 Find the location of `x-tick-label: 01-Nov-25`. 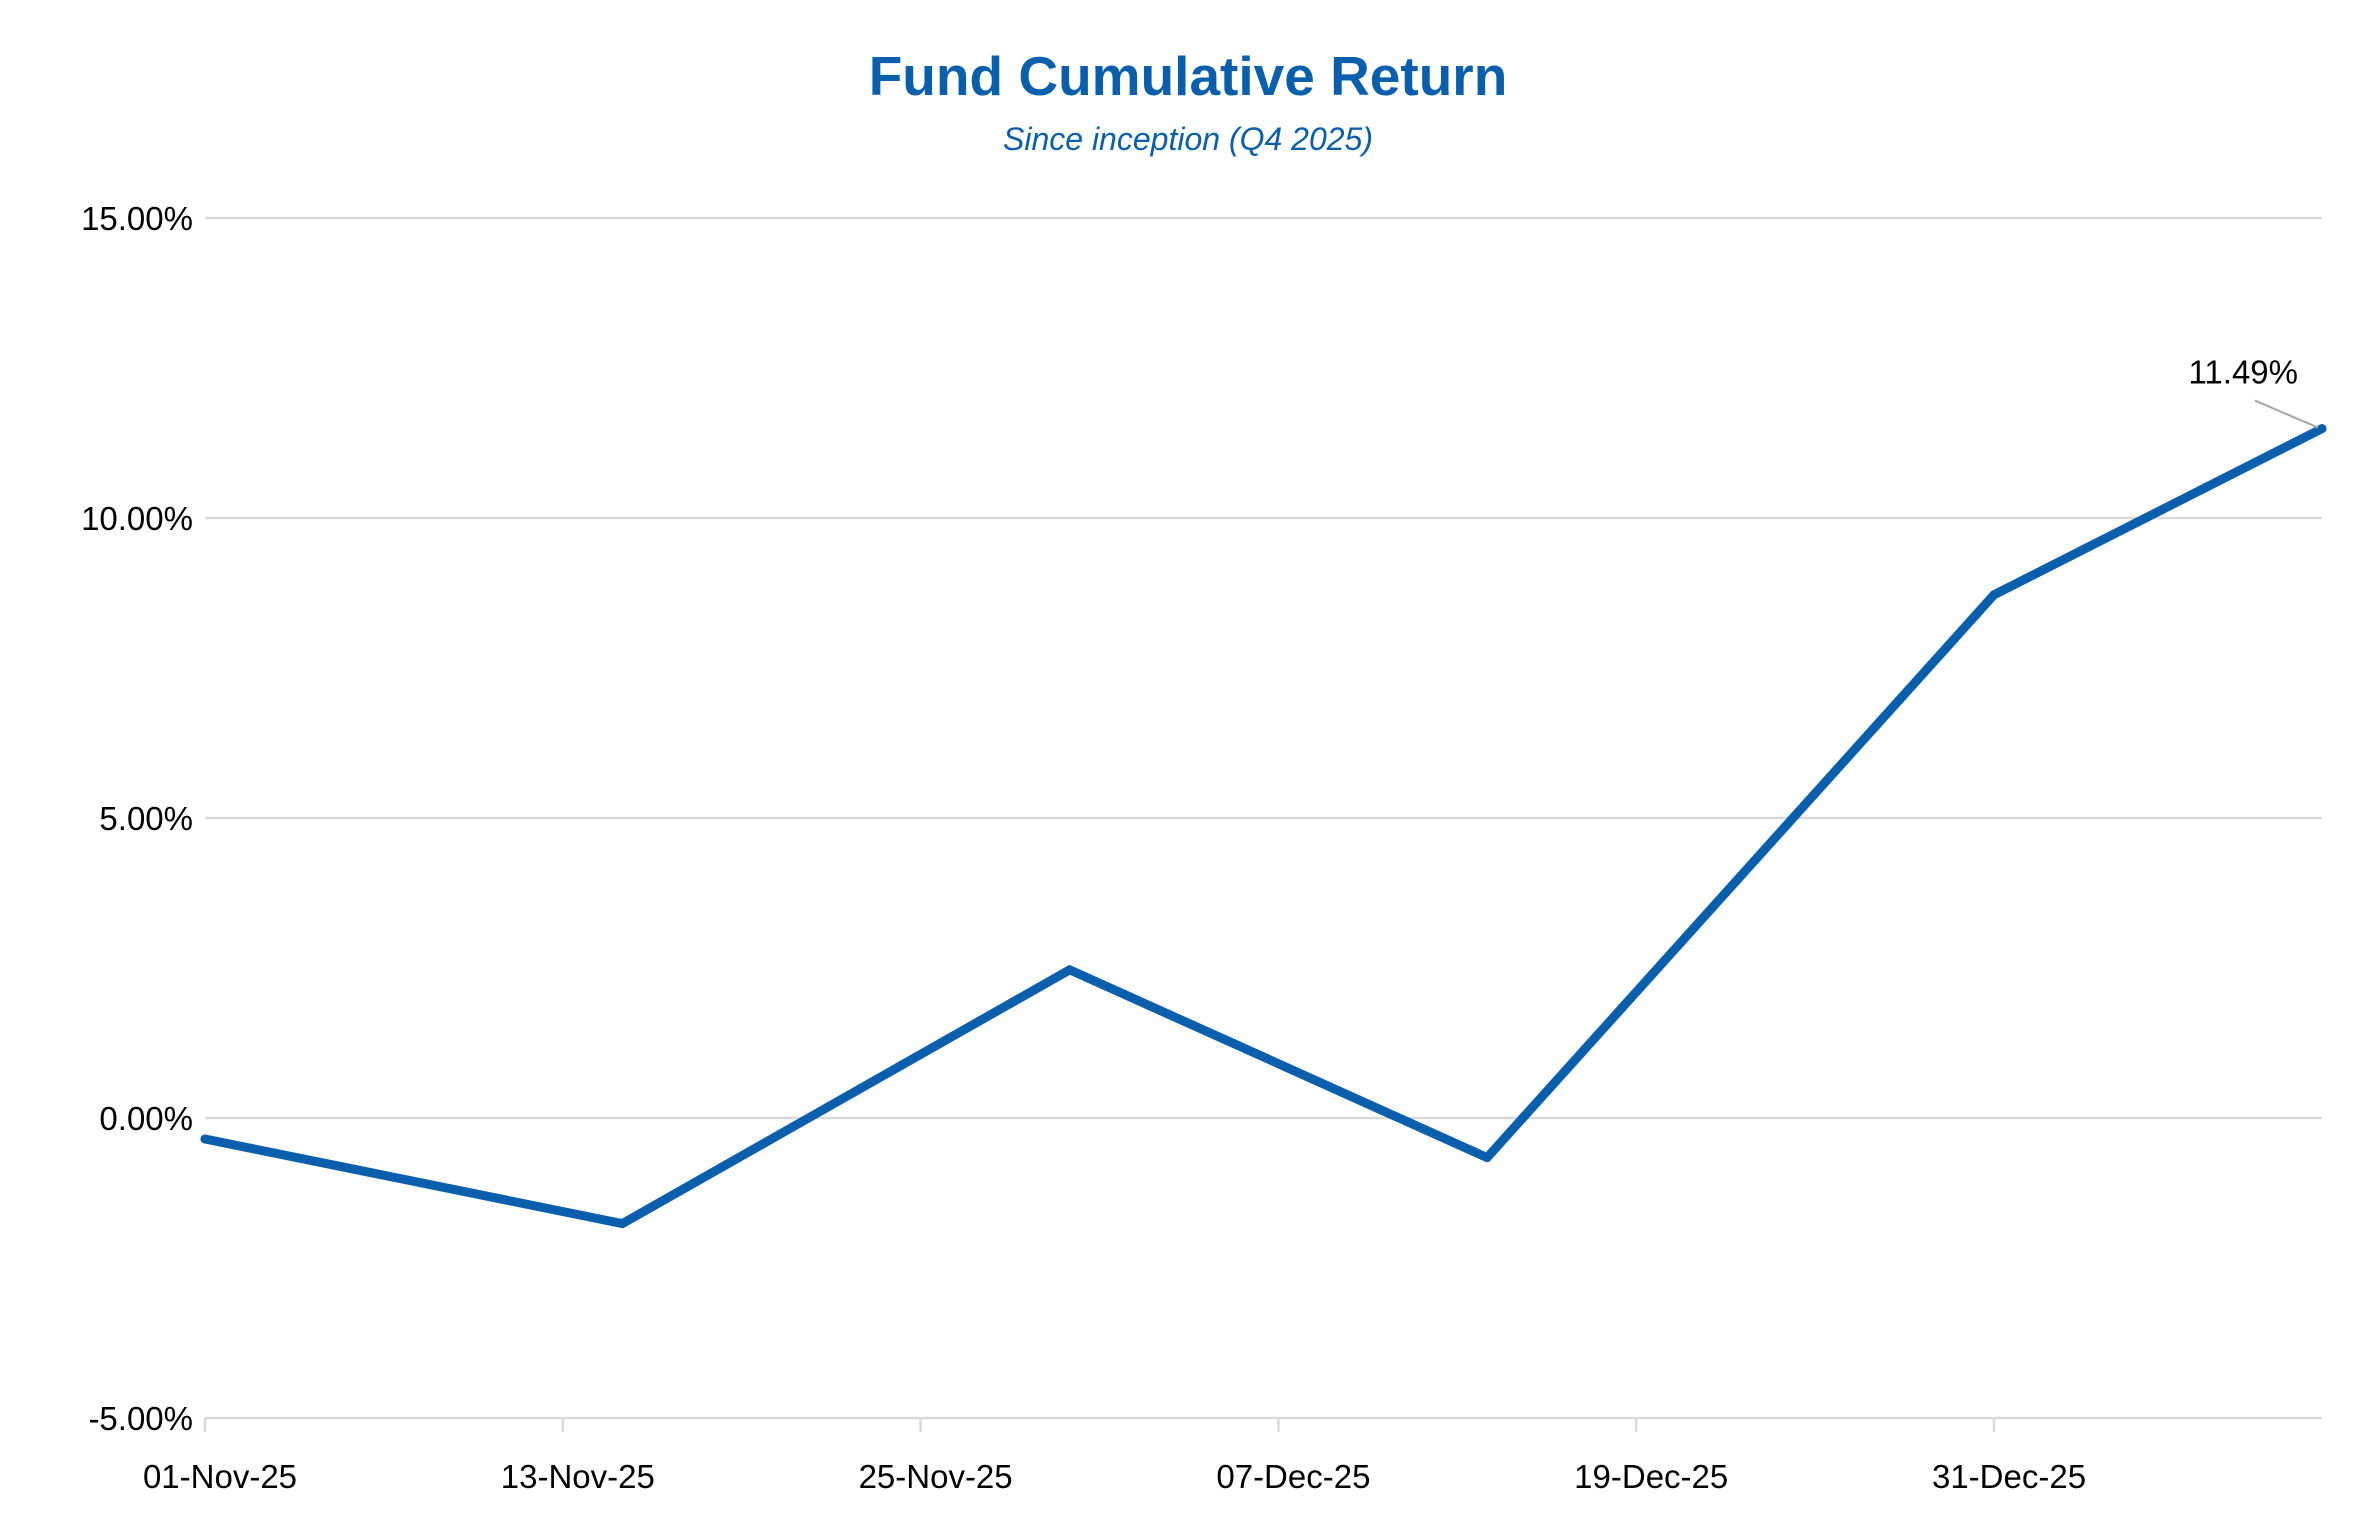

x-tick-label: 01-Nov-25 is located at coordinates (220, 1476).